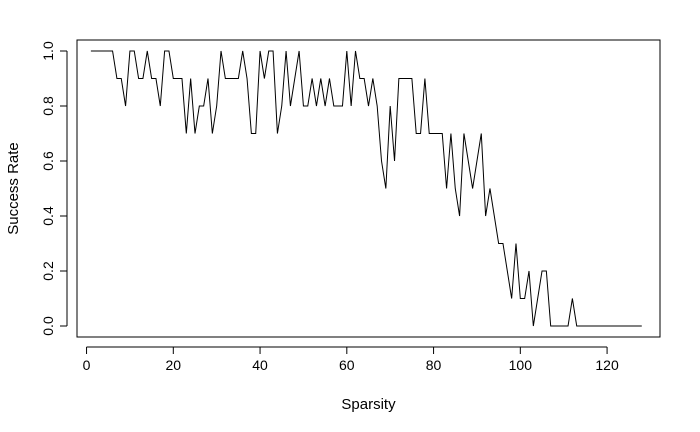 The image size is (700, 432). Describe the element at coordinates (48, 326) in the screenshot. I see `y-tick-label: 0.0` at that location.